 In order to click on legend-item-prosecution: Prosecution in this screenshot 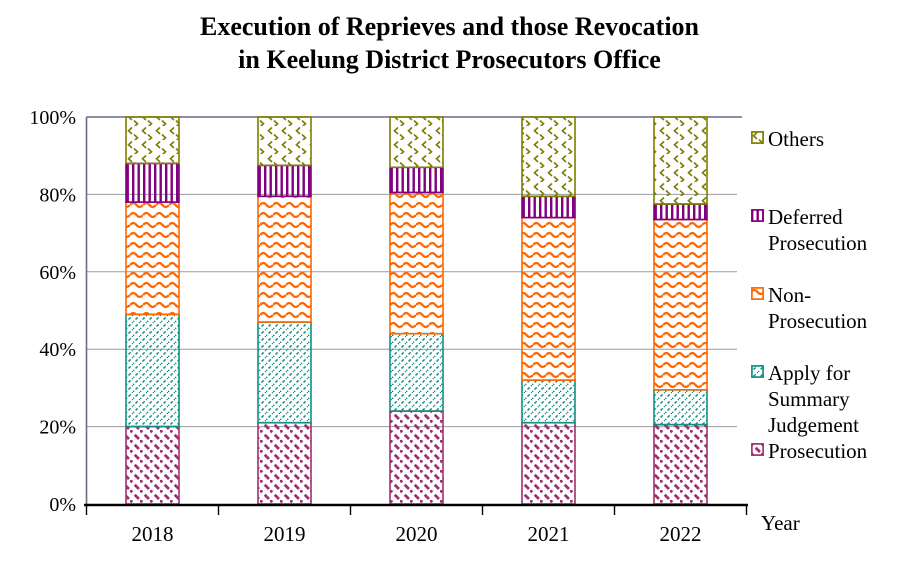, I will do `click(809, 451)`.